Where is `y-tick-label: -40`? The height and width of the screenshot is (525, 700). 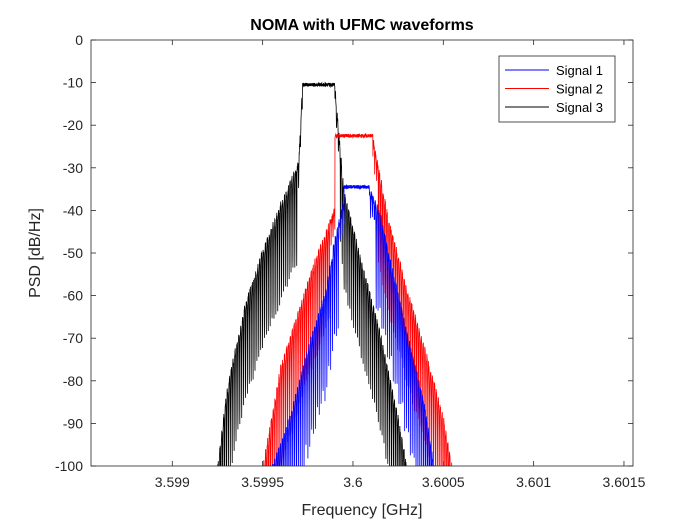
y-tick-label: -40 is located at coordinates (73, 210).